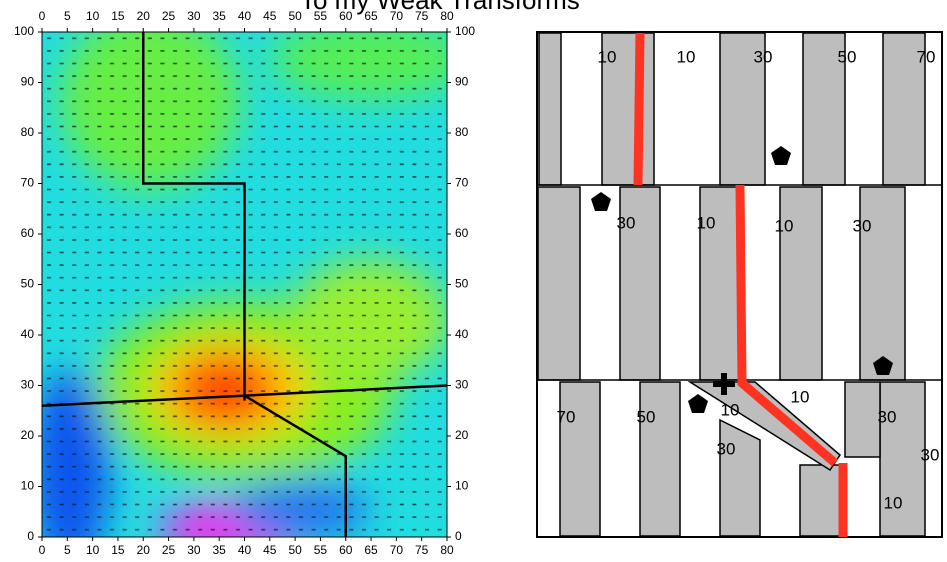  What do you see at coordinates (440, 7) in the screenshot?
I see `title: To my Weak Transforms` at bounding box center [440, 7].